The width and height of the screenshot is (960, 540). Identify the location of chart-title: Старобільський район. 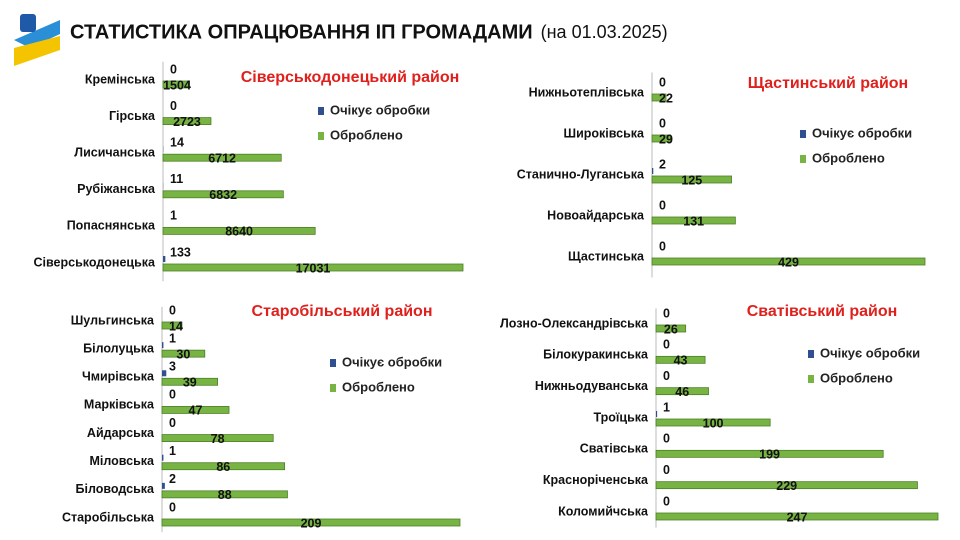
(342, 311).